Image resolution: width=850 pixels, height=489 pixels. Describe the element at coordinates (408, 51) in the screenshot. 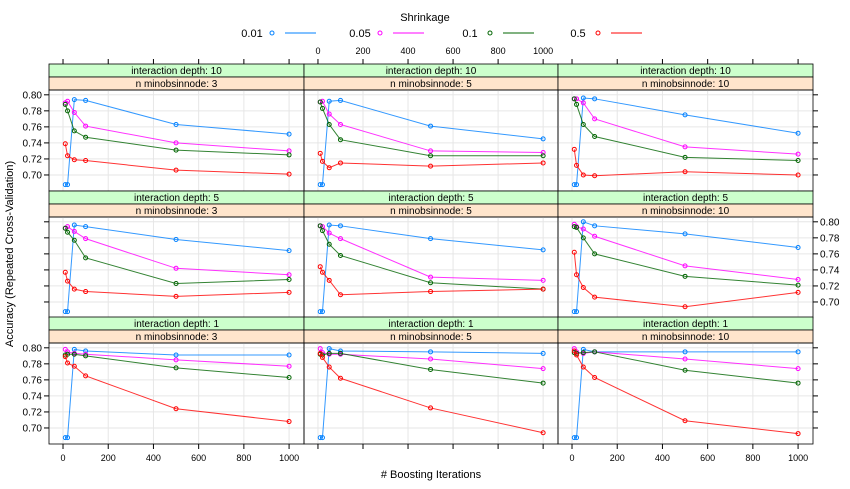

I see `x-tick-label: 400` at that location.